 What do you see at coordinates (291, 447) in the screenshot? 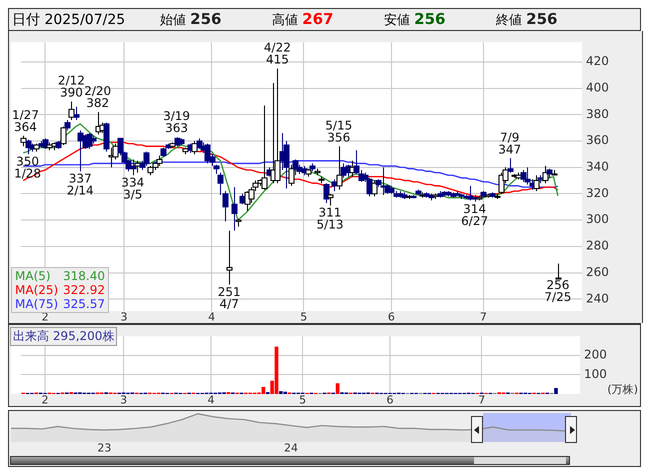
I see `x-tick-label: 24` at bounding box center [291, 447].